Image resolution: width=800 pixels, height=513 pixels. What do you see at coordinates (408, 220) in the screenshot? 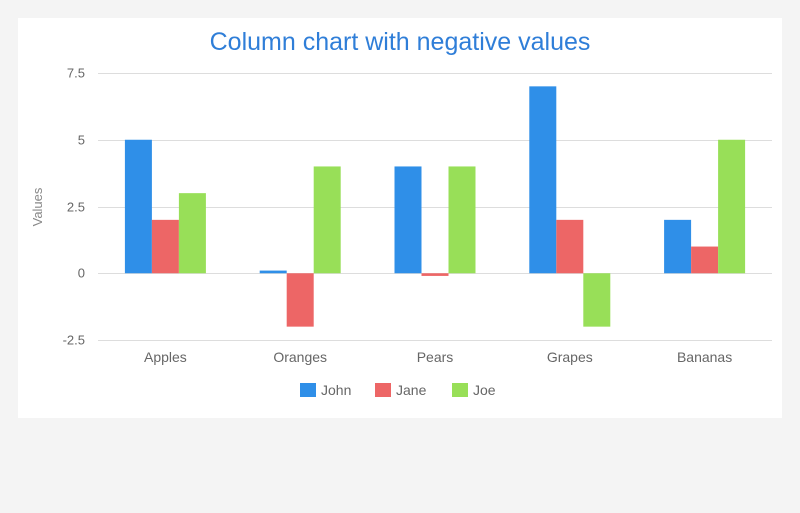
I see `bar-john-pears` at bounding box center [408, 220].